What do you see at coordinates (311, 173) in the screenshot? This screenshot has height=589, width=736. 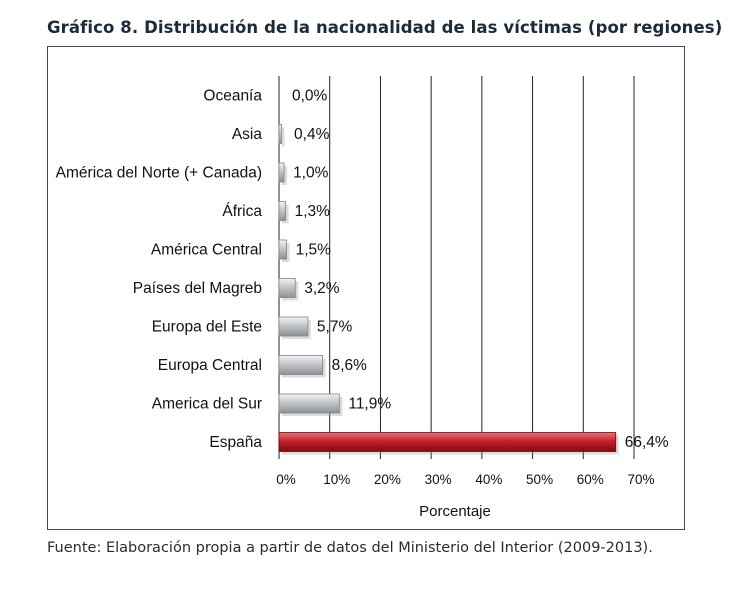 I see `value-label: 1,0%` at bounding box center [311, 173].